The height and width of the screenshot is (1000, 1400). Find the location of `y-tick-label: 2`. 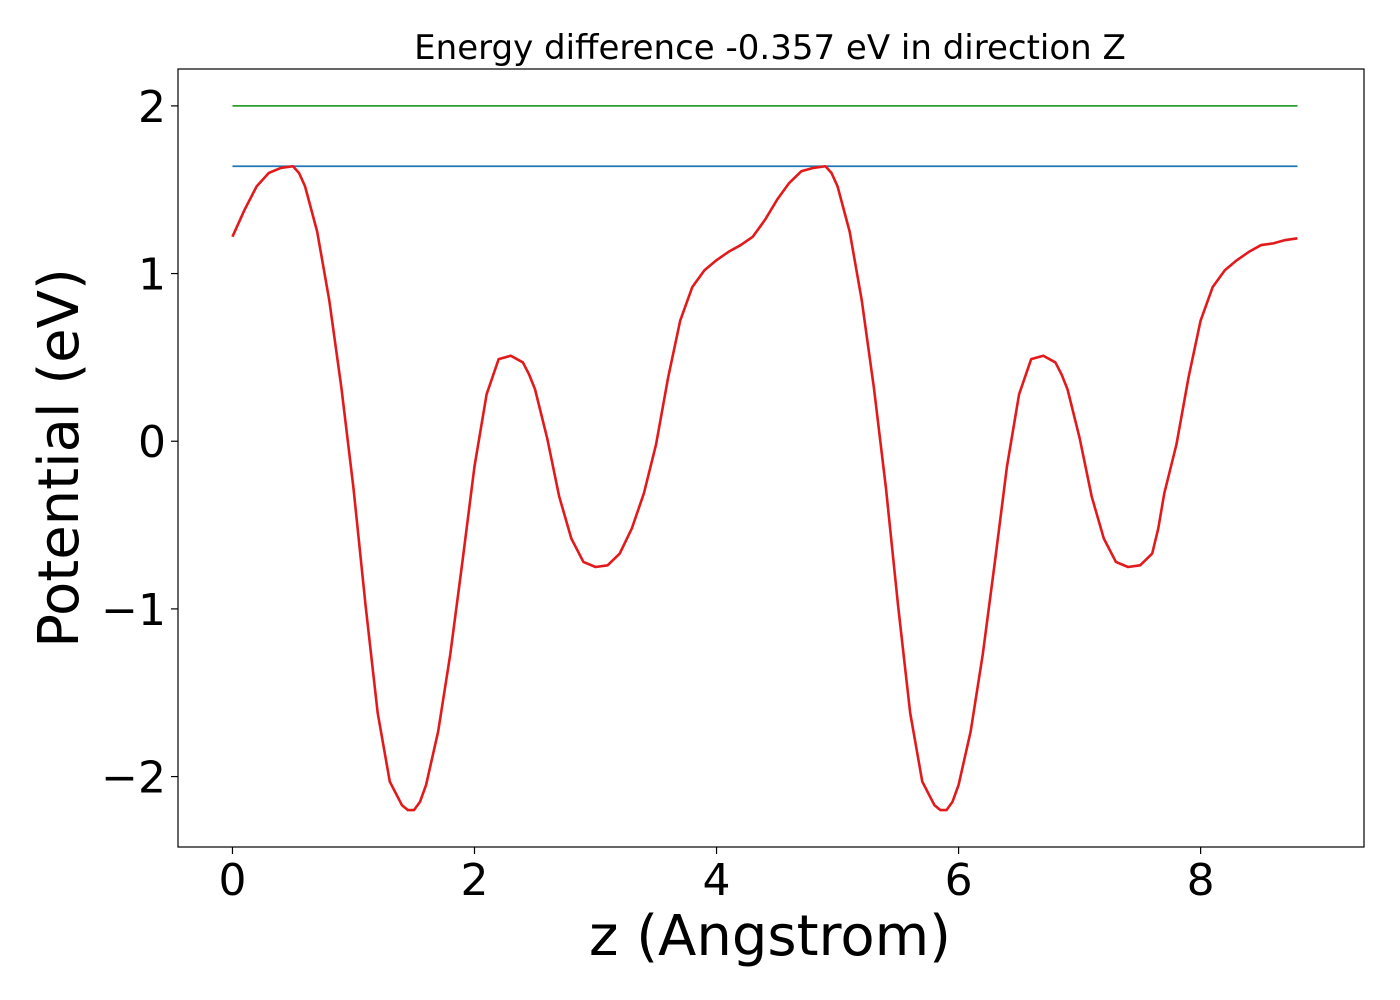

y-tick-label: 2 is located at coordinates (152, 107).